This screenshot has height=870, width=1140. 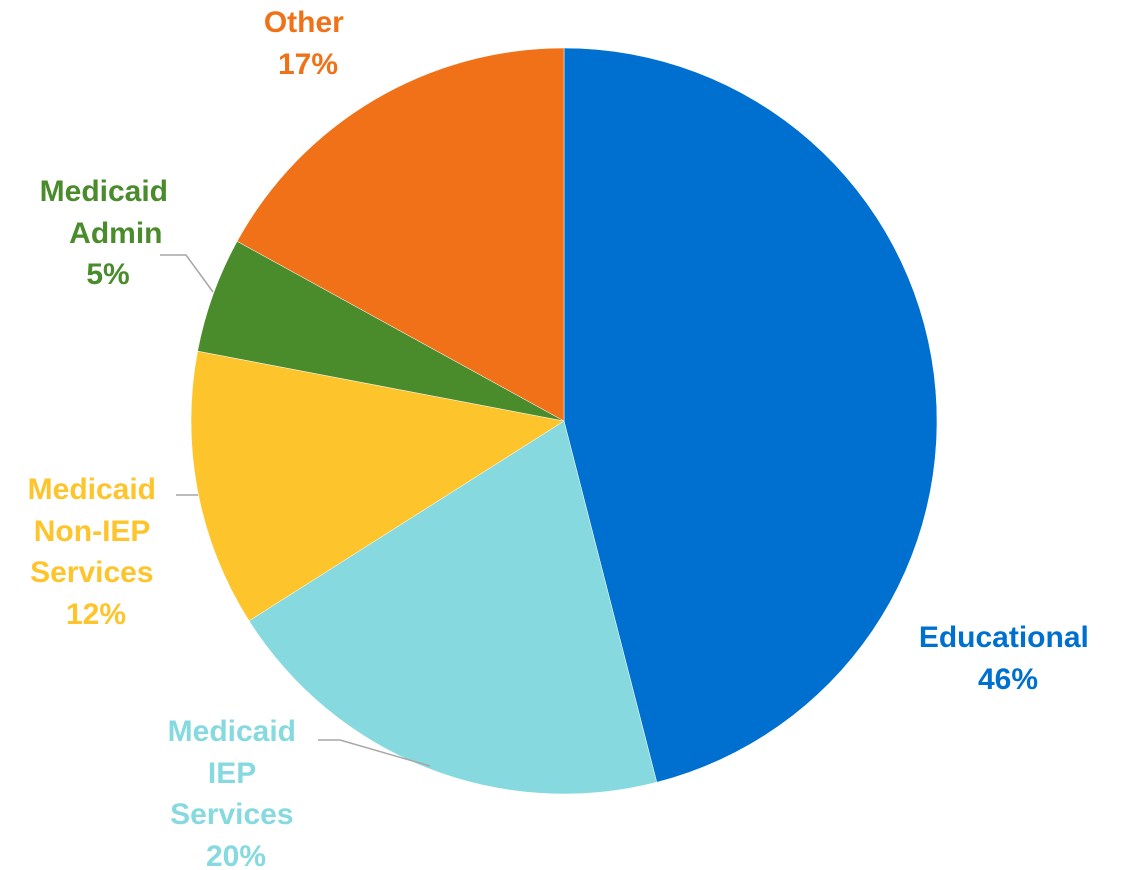 What do you see at coordinates (115, 233) in the screenshot?
I see `data-label-medicaid-admin-line-2: Admin` at bounding box center [115, 233].